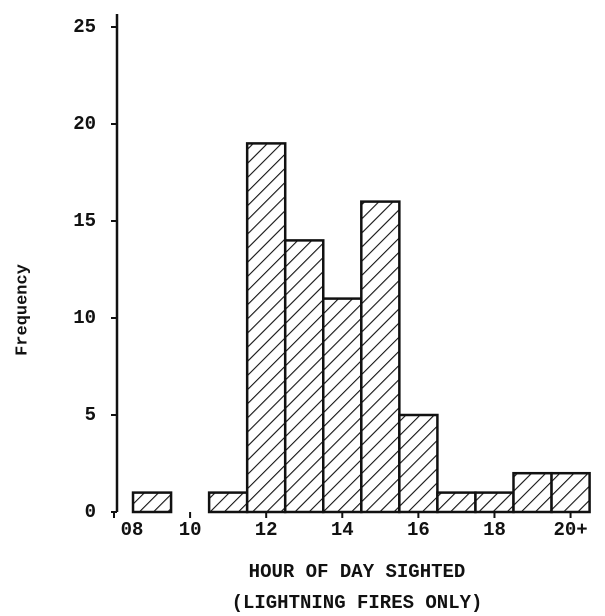  Describe the element at coordinates (22, 310) in the screenshot. I see `y-axis-label: Frequency` at that location.